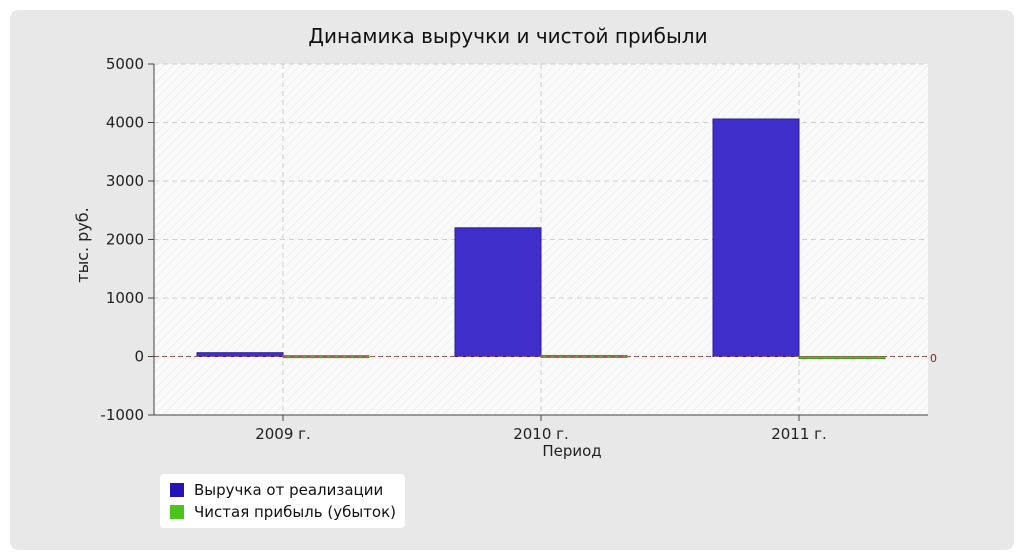 The height and width of the screenshot is (560, 1024). What do you see at coordinates (933, 358) in the screenshot?
I see `zero-line-label: 0` at bounding box center [933, 358].